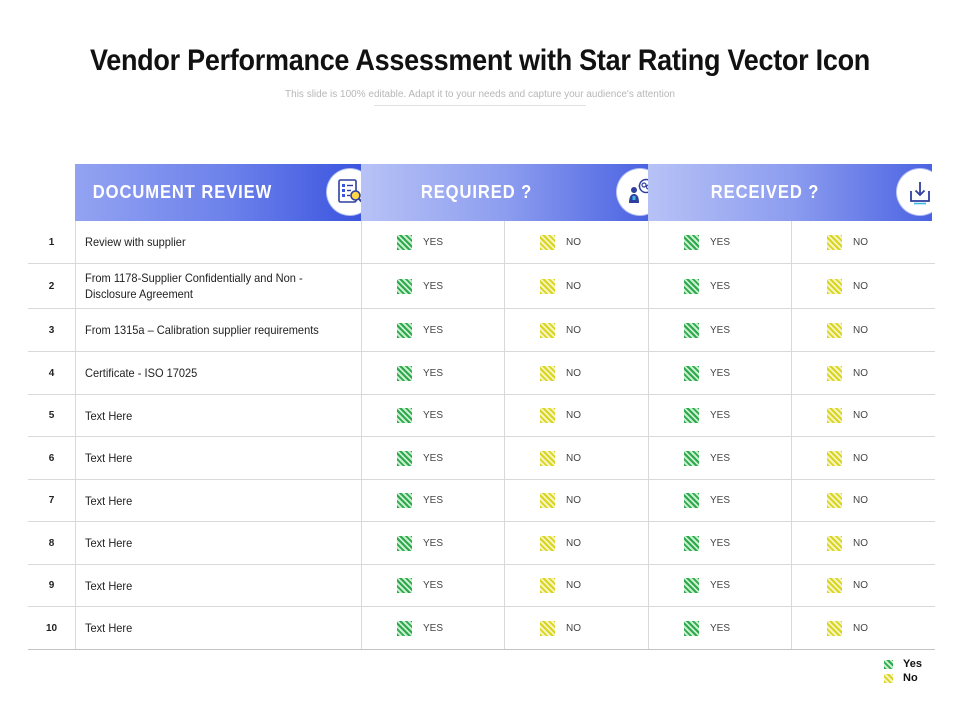 The image size is (960, 720). Describe the element at coordinates (51, 330) in the screenshot. I see `row-number: 3` at that location.